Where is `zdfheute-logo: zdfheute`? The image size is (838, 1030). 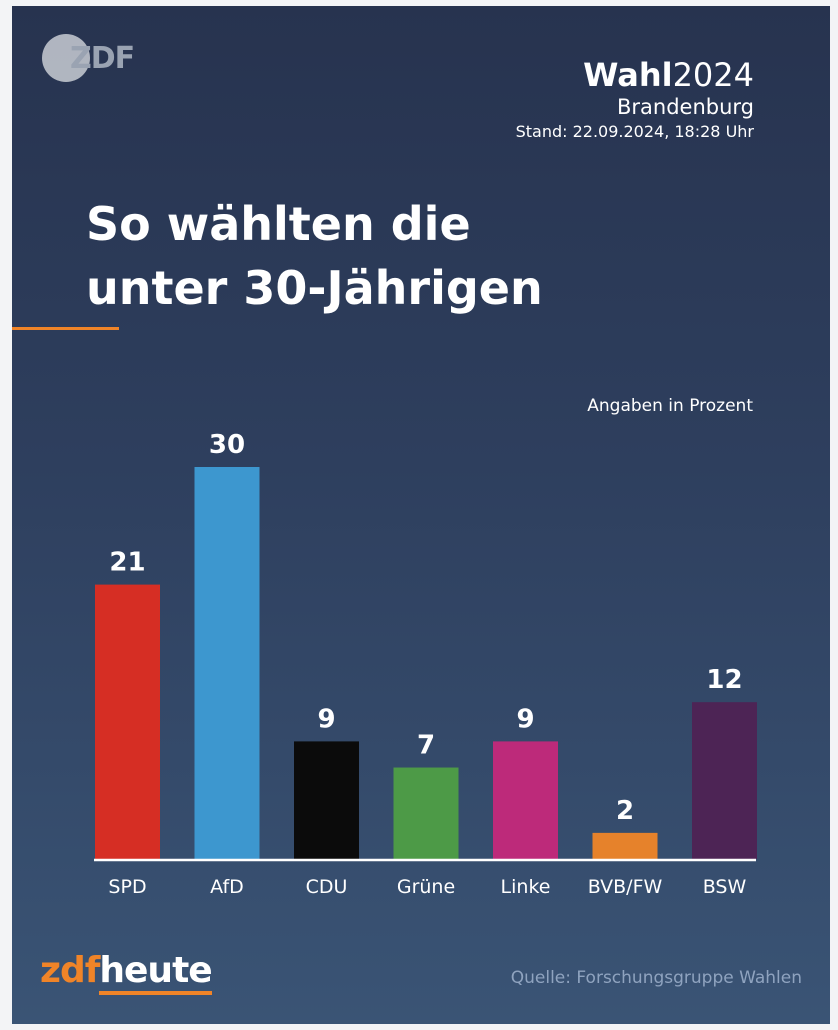 zdfheute-logo: zdfheute is located at coordinates (126, 972).